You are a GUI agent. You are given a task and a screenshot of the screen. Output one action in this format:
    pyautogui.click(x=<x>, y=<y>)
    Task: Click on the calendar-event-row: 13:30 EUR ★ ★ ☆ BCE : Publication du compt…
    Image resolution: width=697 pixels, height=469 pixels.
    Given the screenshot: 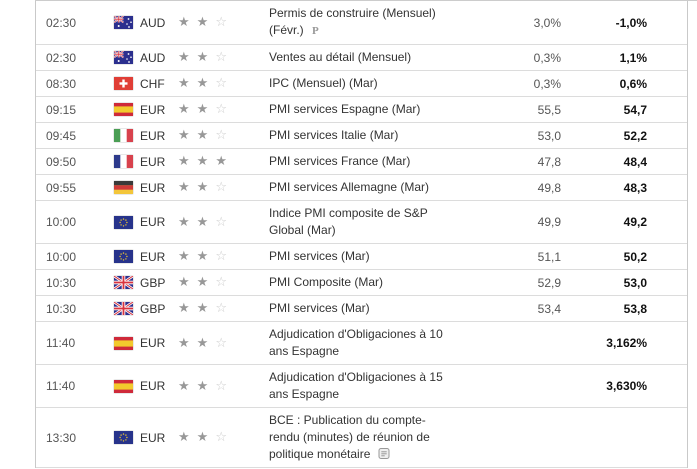 What is the action you would take?
    pyautogui.click(x=361, y=438)
    